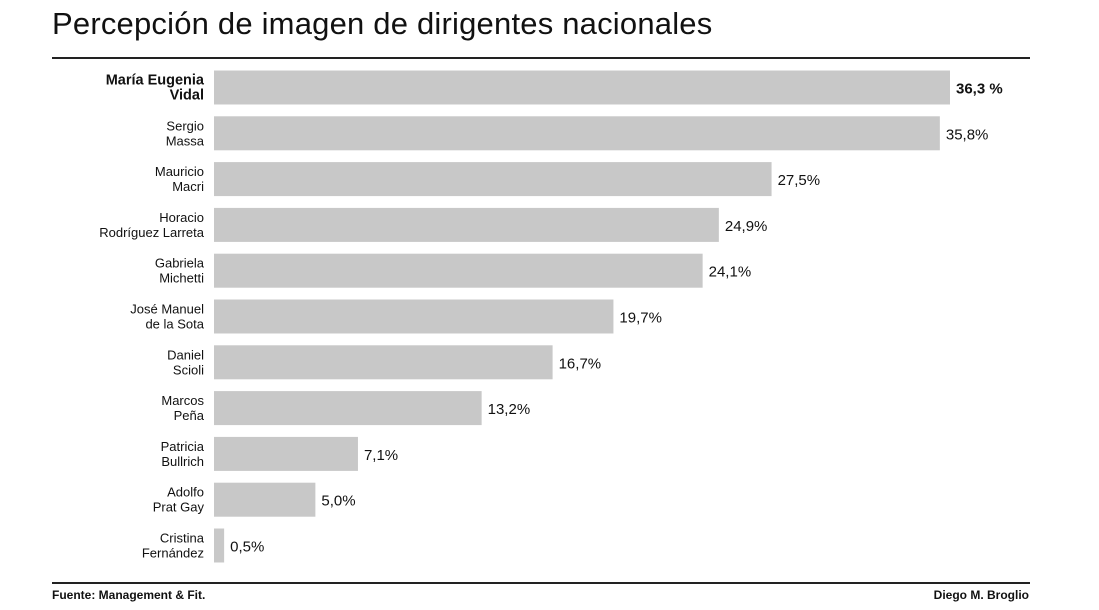  I want to click on category-label-8: Patricia Bullrich, so click(183, 454).